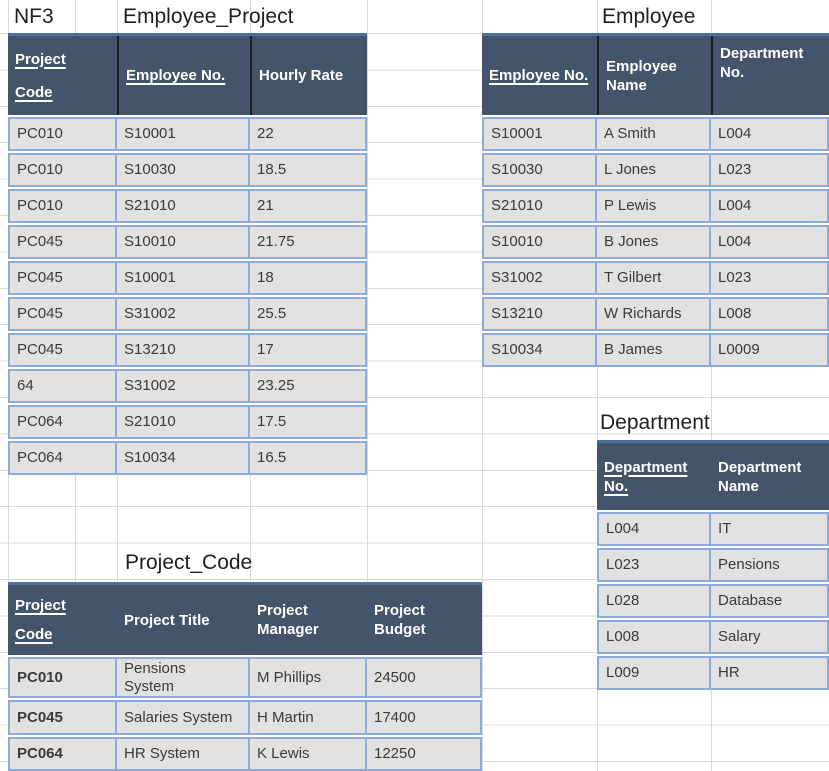  Describe the element at coordinates (653, 314) in the screenshot. I see `cell: W Richards` at that location.